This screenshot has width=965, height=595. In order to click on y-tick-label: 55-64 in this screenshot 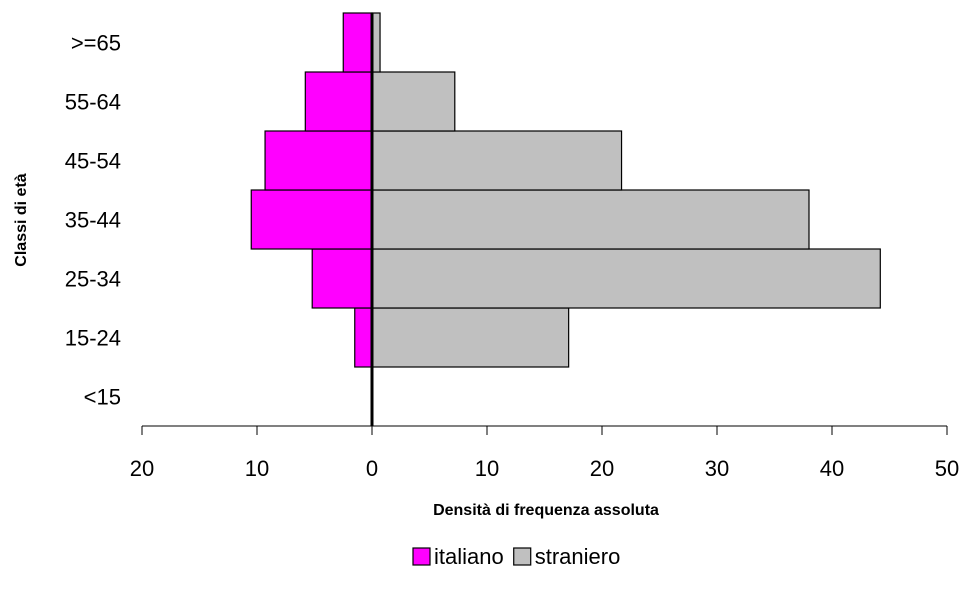, I will do `click(93, 102)`.